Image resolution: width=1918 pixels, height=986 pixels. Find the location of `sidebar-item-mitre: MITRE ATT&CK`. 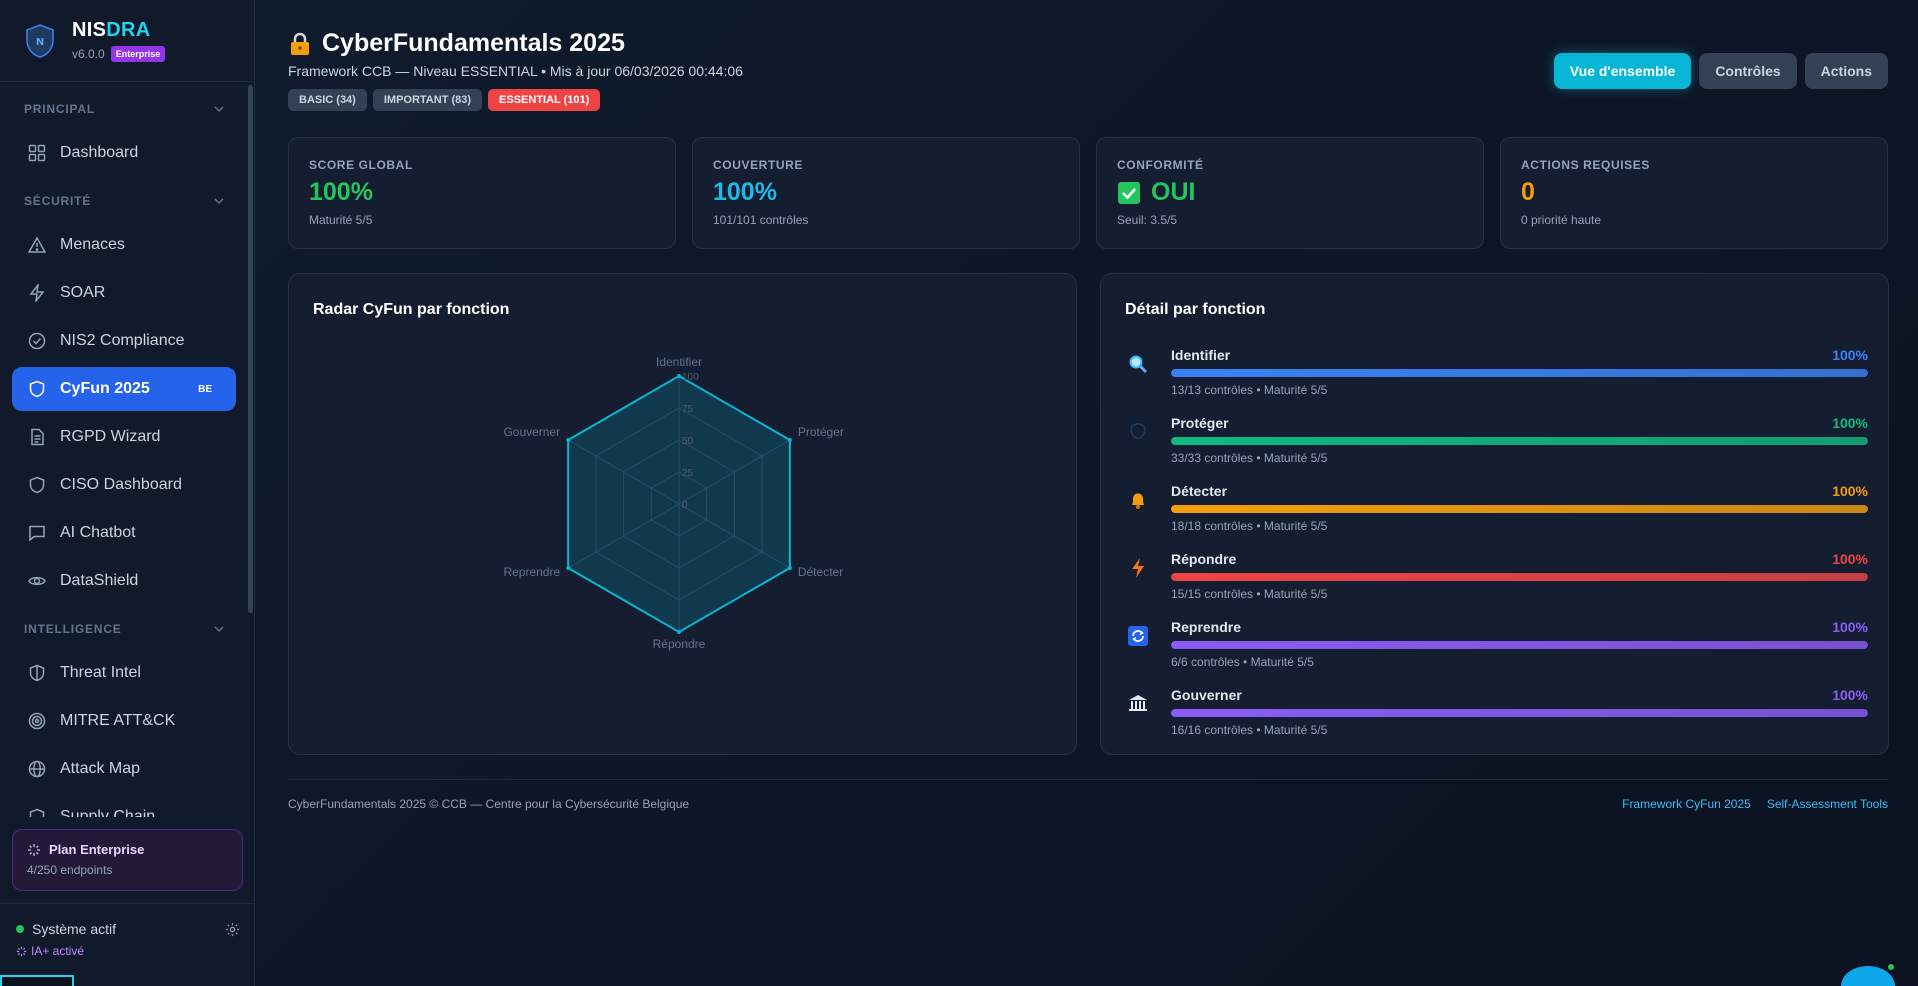

sidebar-item-mitre: MITRE ATT&CK is located at coordinates (124, 721).